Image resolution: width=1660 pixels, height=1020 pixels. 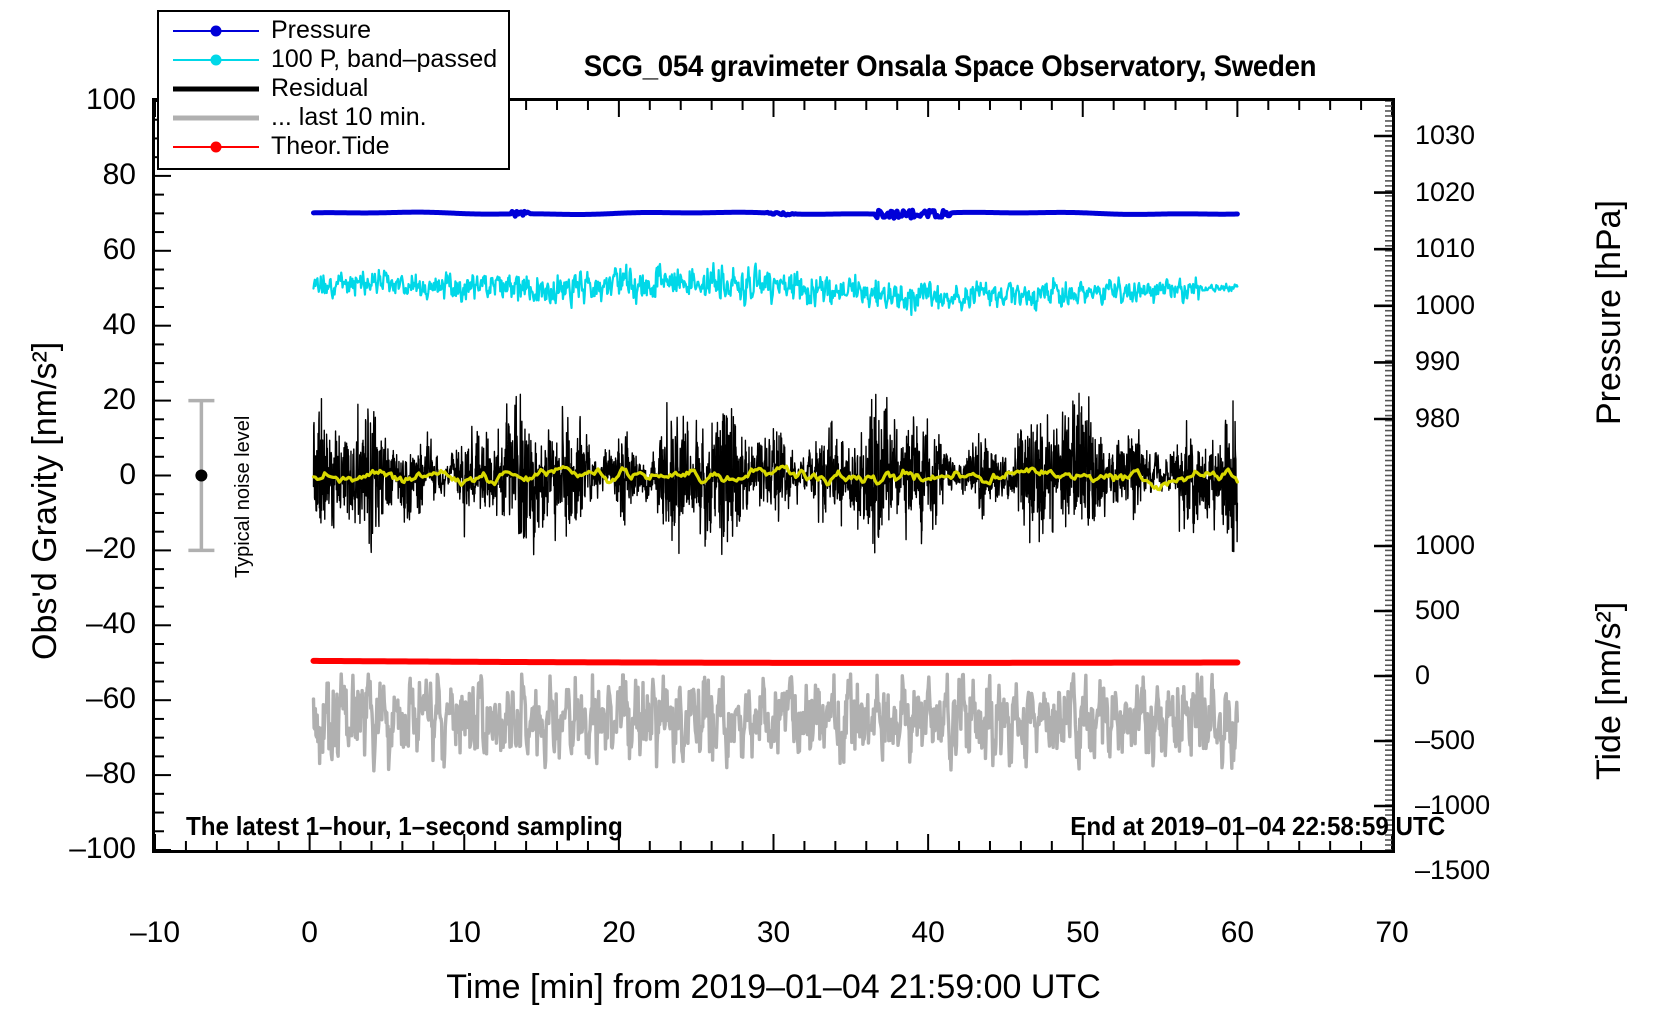 What do you see at coordinates (928, 932) in the screenshot?
I see `x-tick-label: 40` at bounding box center [928, 932].